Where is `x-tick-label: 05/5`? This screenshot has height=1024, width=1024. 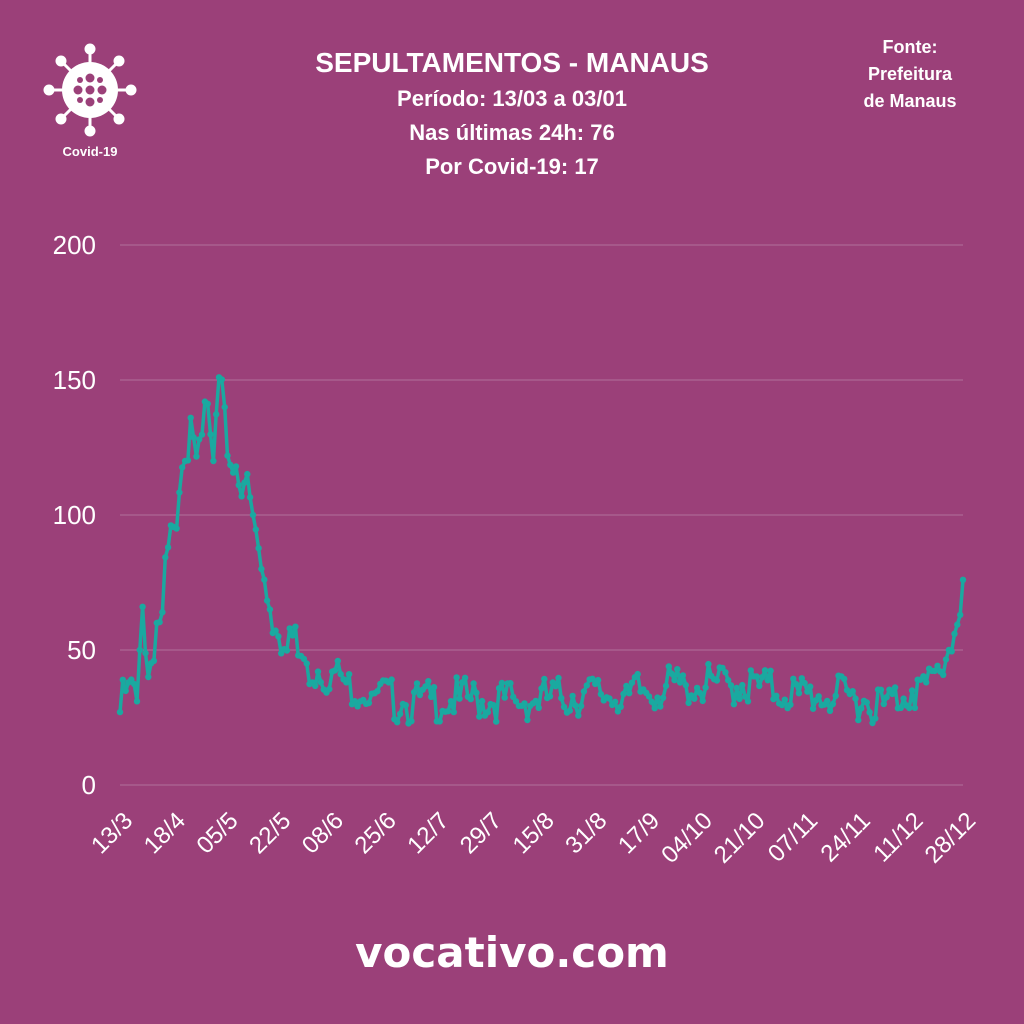
x-tick-label: 05/5 is located at coordinates (217, 833).